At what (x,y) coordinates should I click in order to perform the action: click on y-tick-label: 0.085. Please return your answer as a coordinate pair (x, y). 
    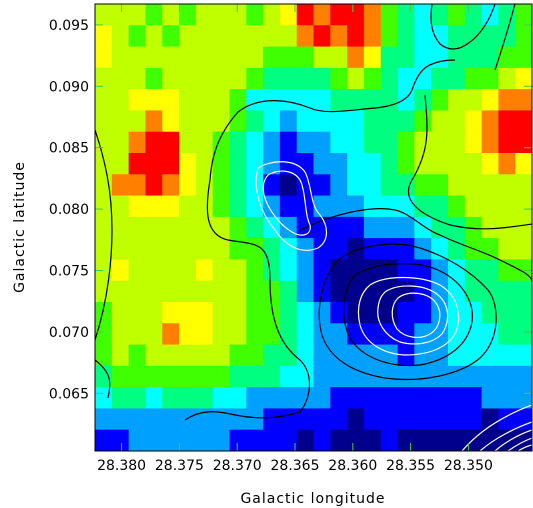
    Looking at the image, I should click on (69, 149).